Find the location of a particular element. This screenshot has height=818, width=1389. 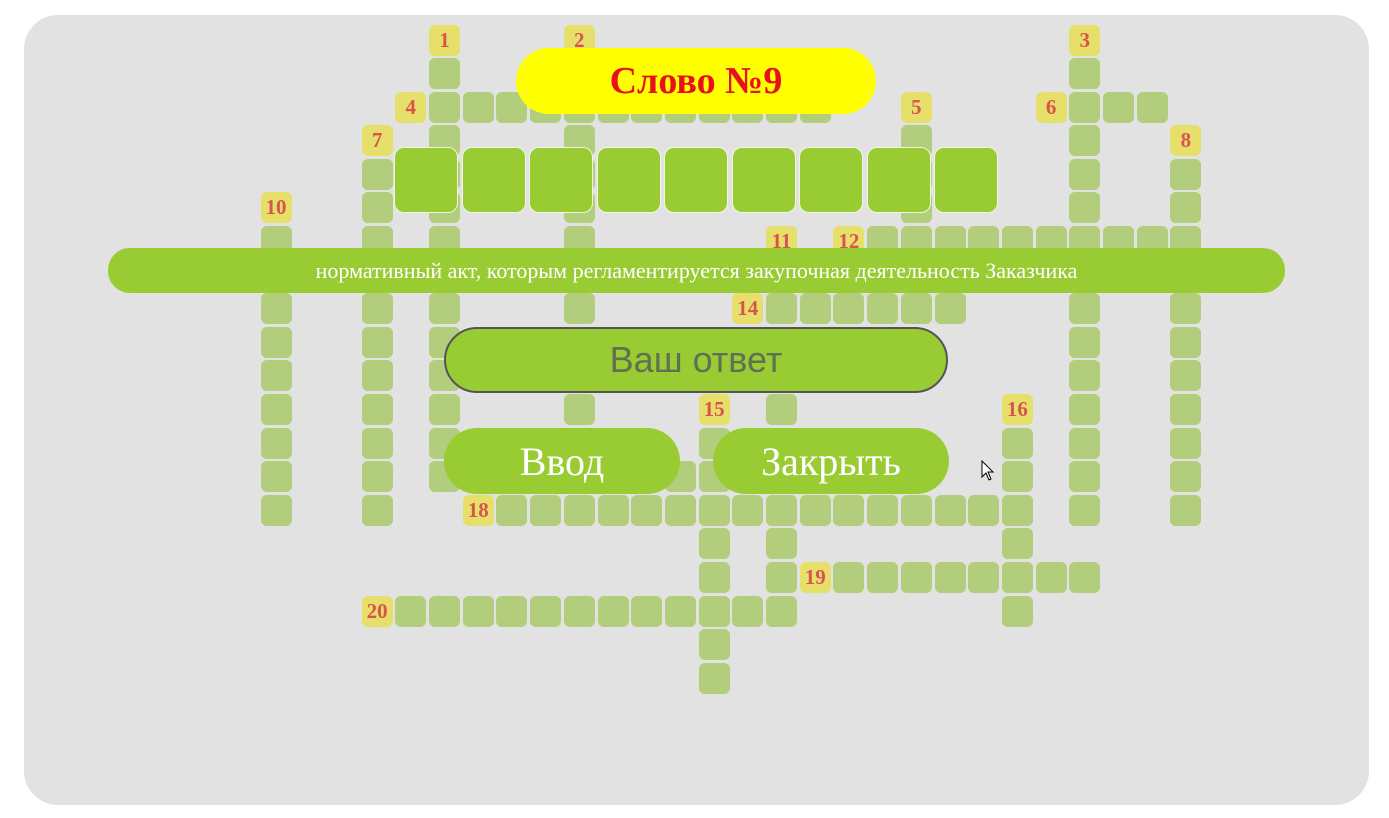

clue-number-20: 20 is located at coordinates (377, 611).